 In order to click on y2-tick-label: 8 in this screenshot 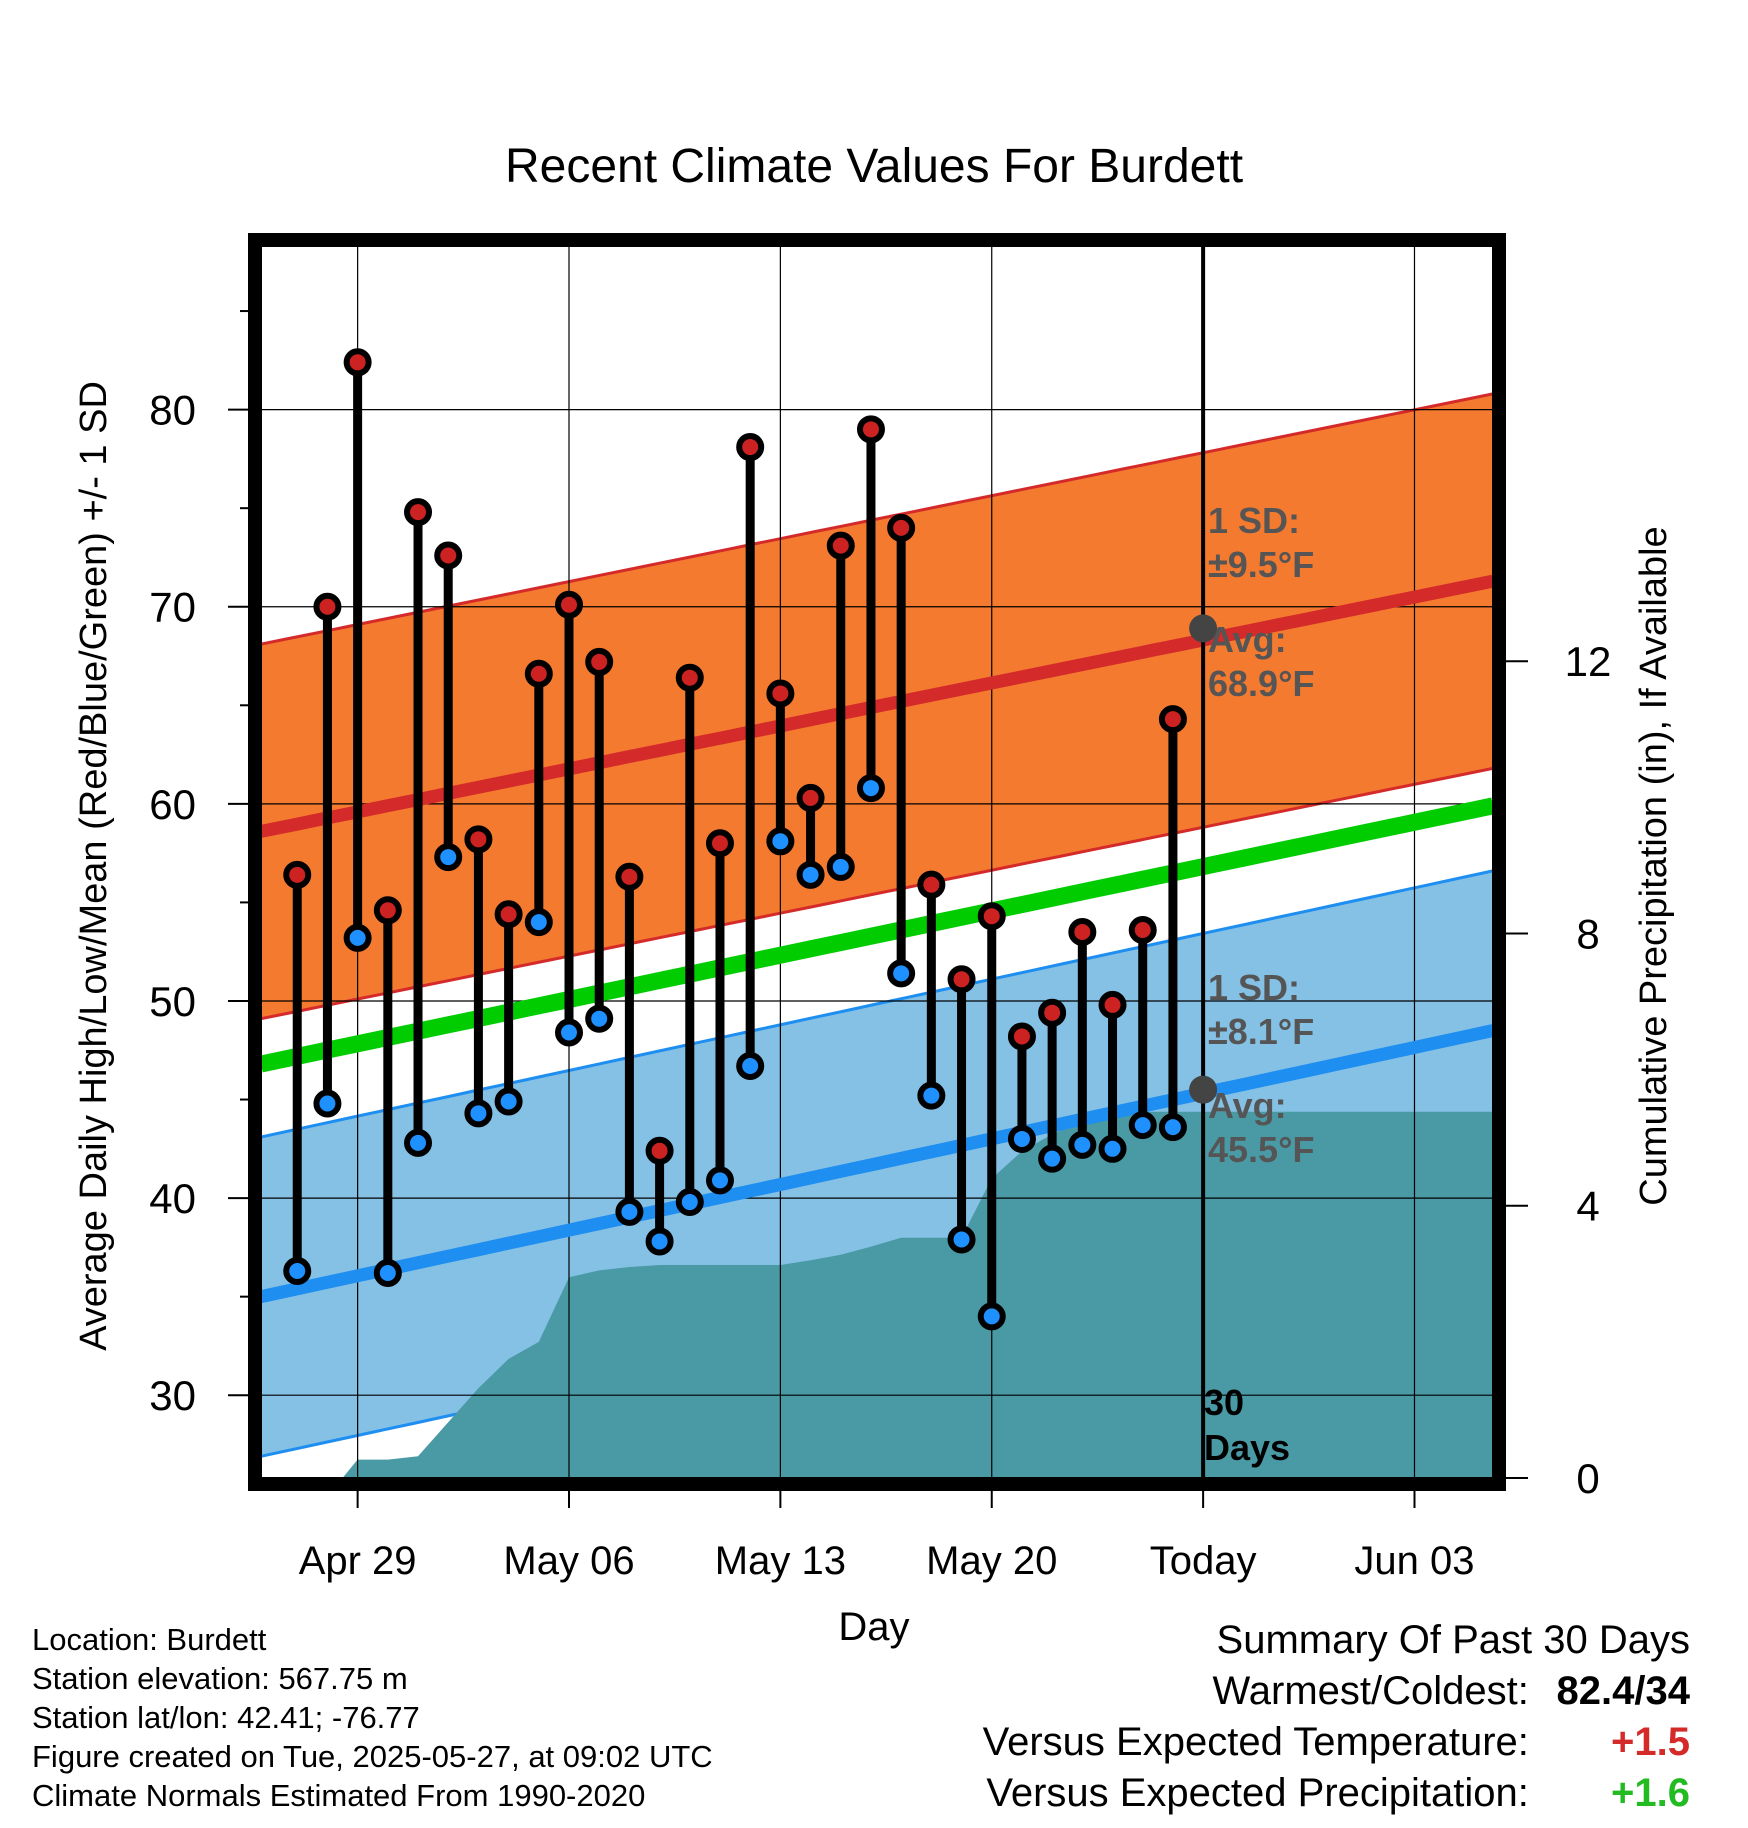, I will do `click(1587, 933)`.